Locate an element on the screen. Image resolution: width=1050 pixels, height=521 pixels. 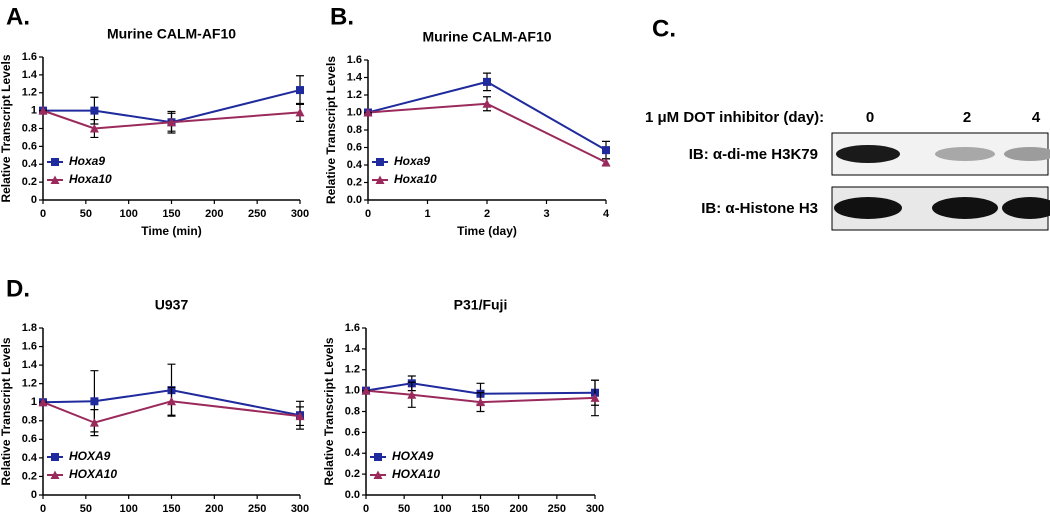
y-tick-label: 0.0 is located at coordinates (354, 200).